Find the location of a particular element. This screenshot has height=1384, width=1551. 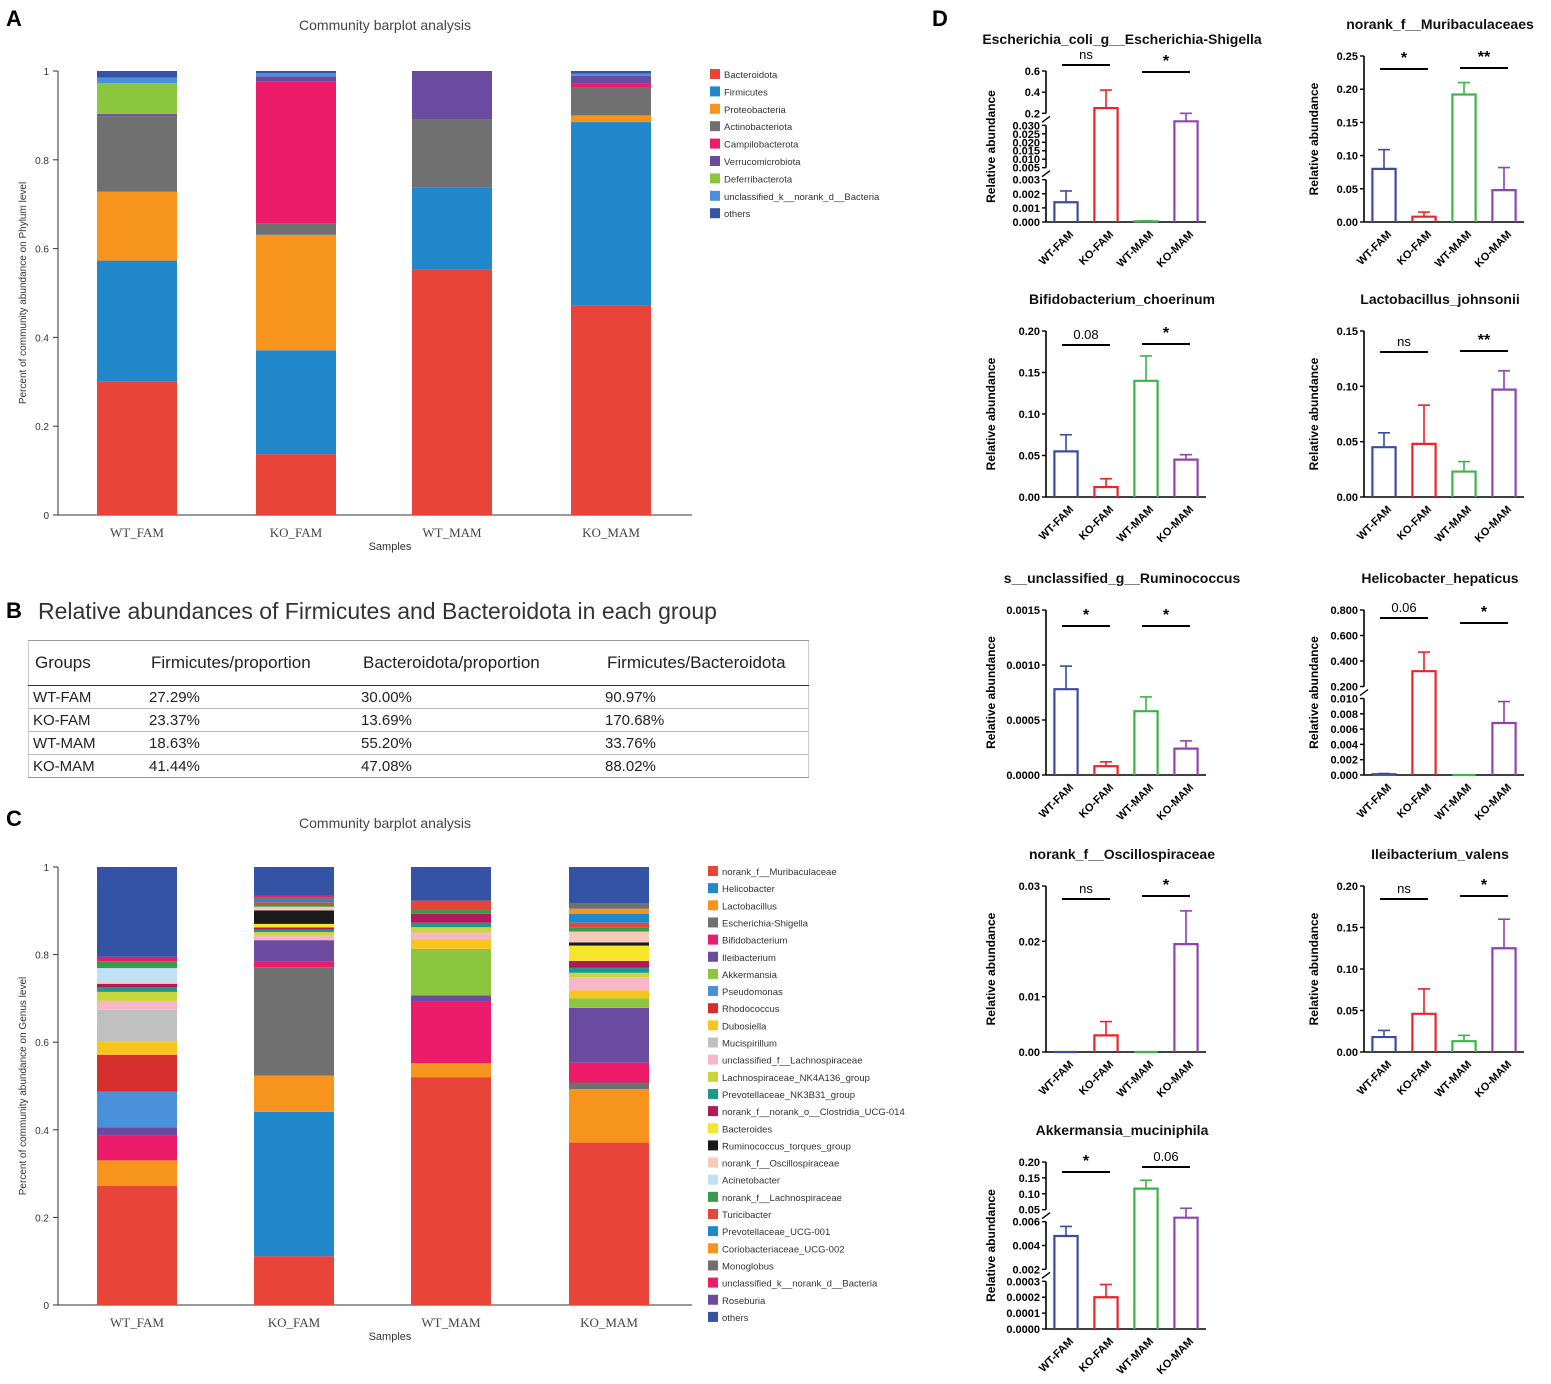

legend-label: Lactobacillus is located at coordinates (749, 906).